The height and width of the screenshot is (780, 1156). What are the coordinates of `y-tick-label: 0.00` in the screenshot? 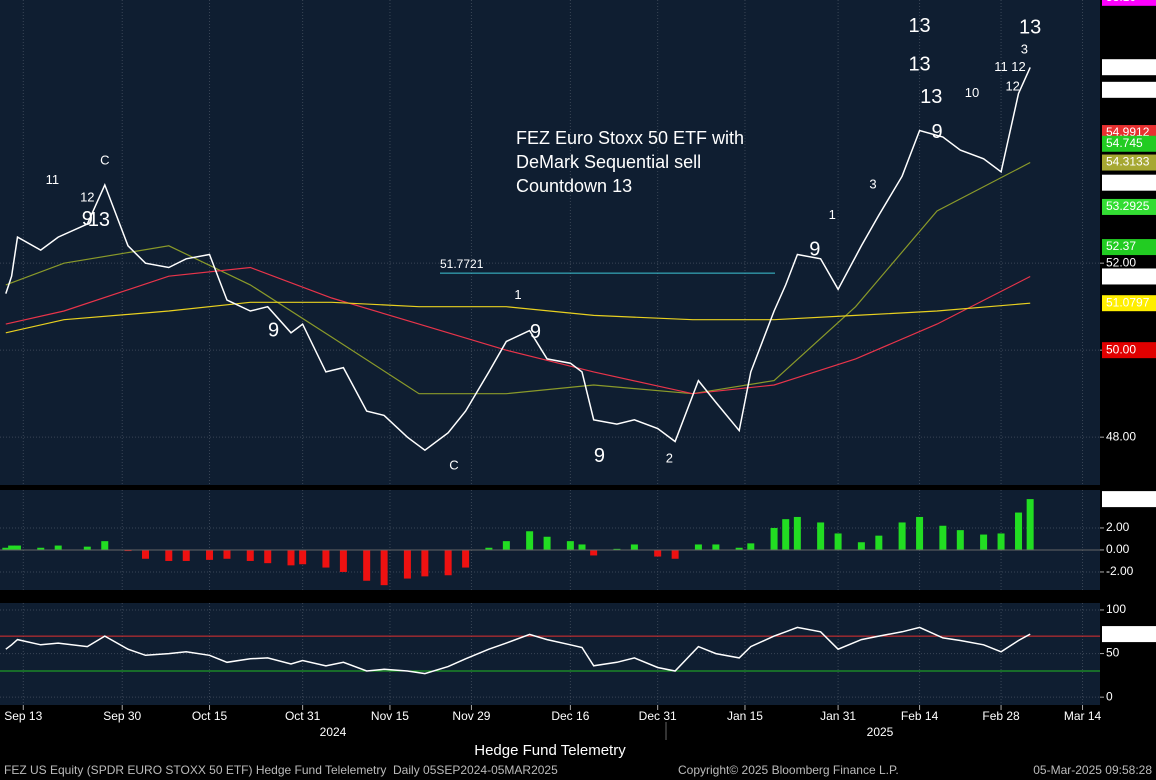 It's located at (1118, 549).